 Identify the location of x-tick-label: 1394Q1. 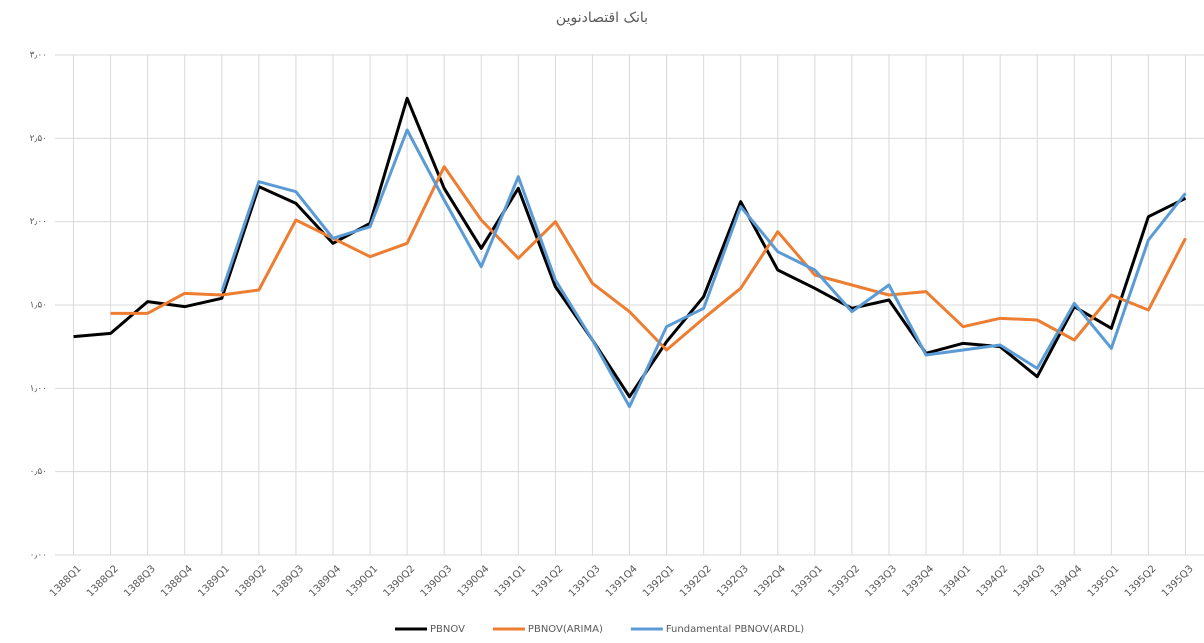
(955, 581).